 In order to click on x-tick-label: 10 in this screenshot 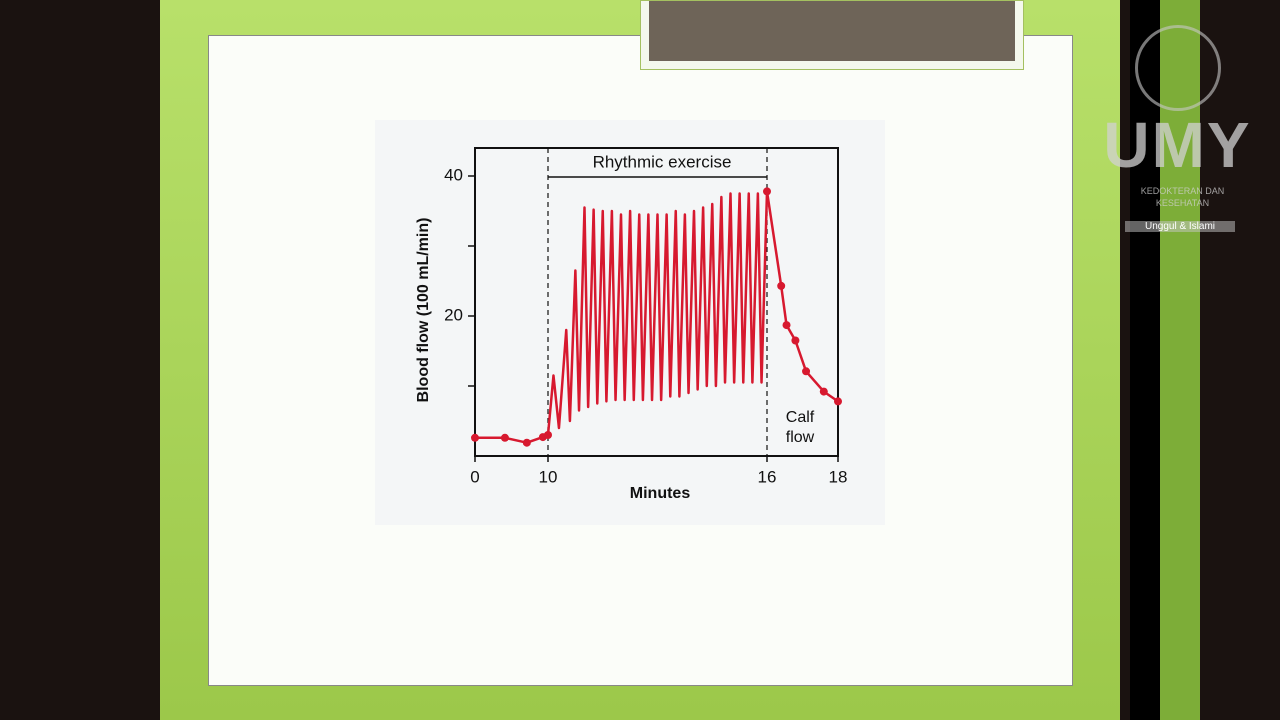, I will do `click(548, 476)`.